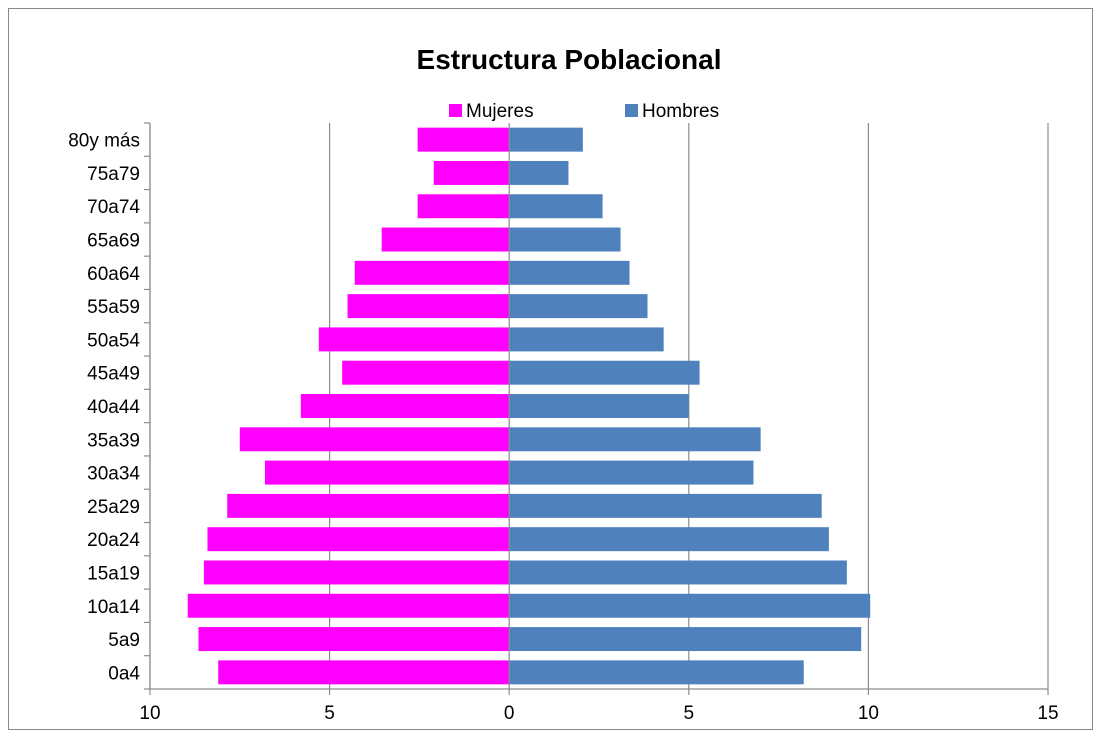 The height and width of the screenshot is (738, 1101). What do you see at coordinates (113, 340) in the screenshot?
I see `y-tick-label: 50a54` at bounding box center [113, 340].